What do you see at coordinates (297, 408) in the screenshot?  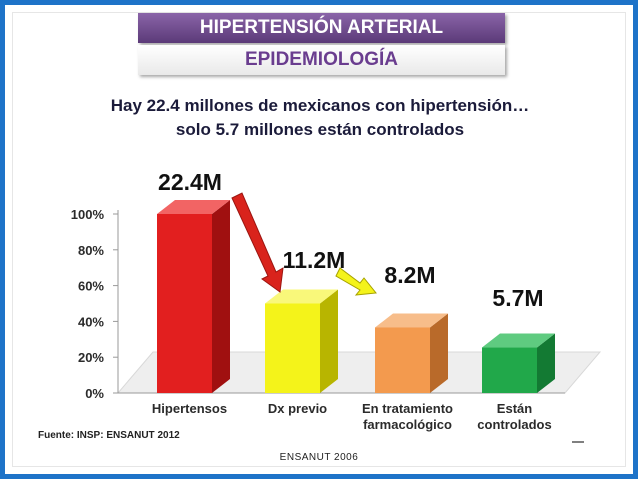 I see `category-label-dx-previo: Dx previo` at bounding box center [297, 408].